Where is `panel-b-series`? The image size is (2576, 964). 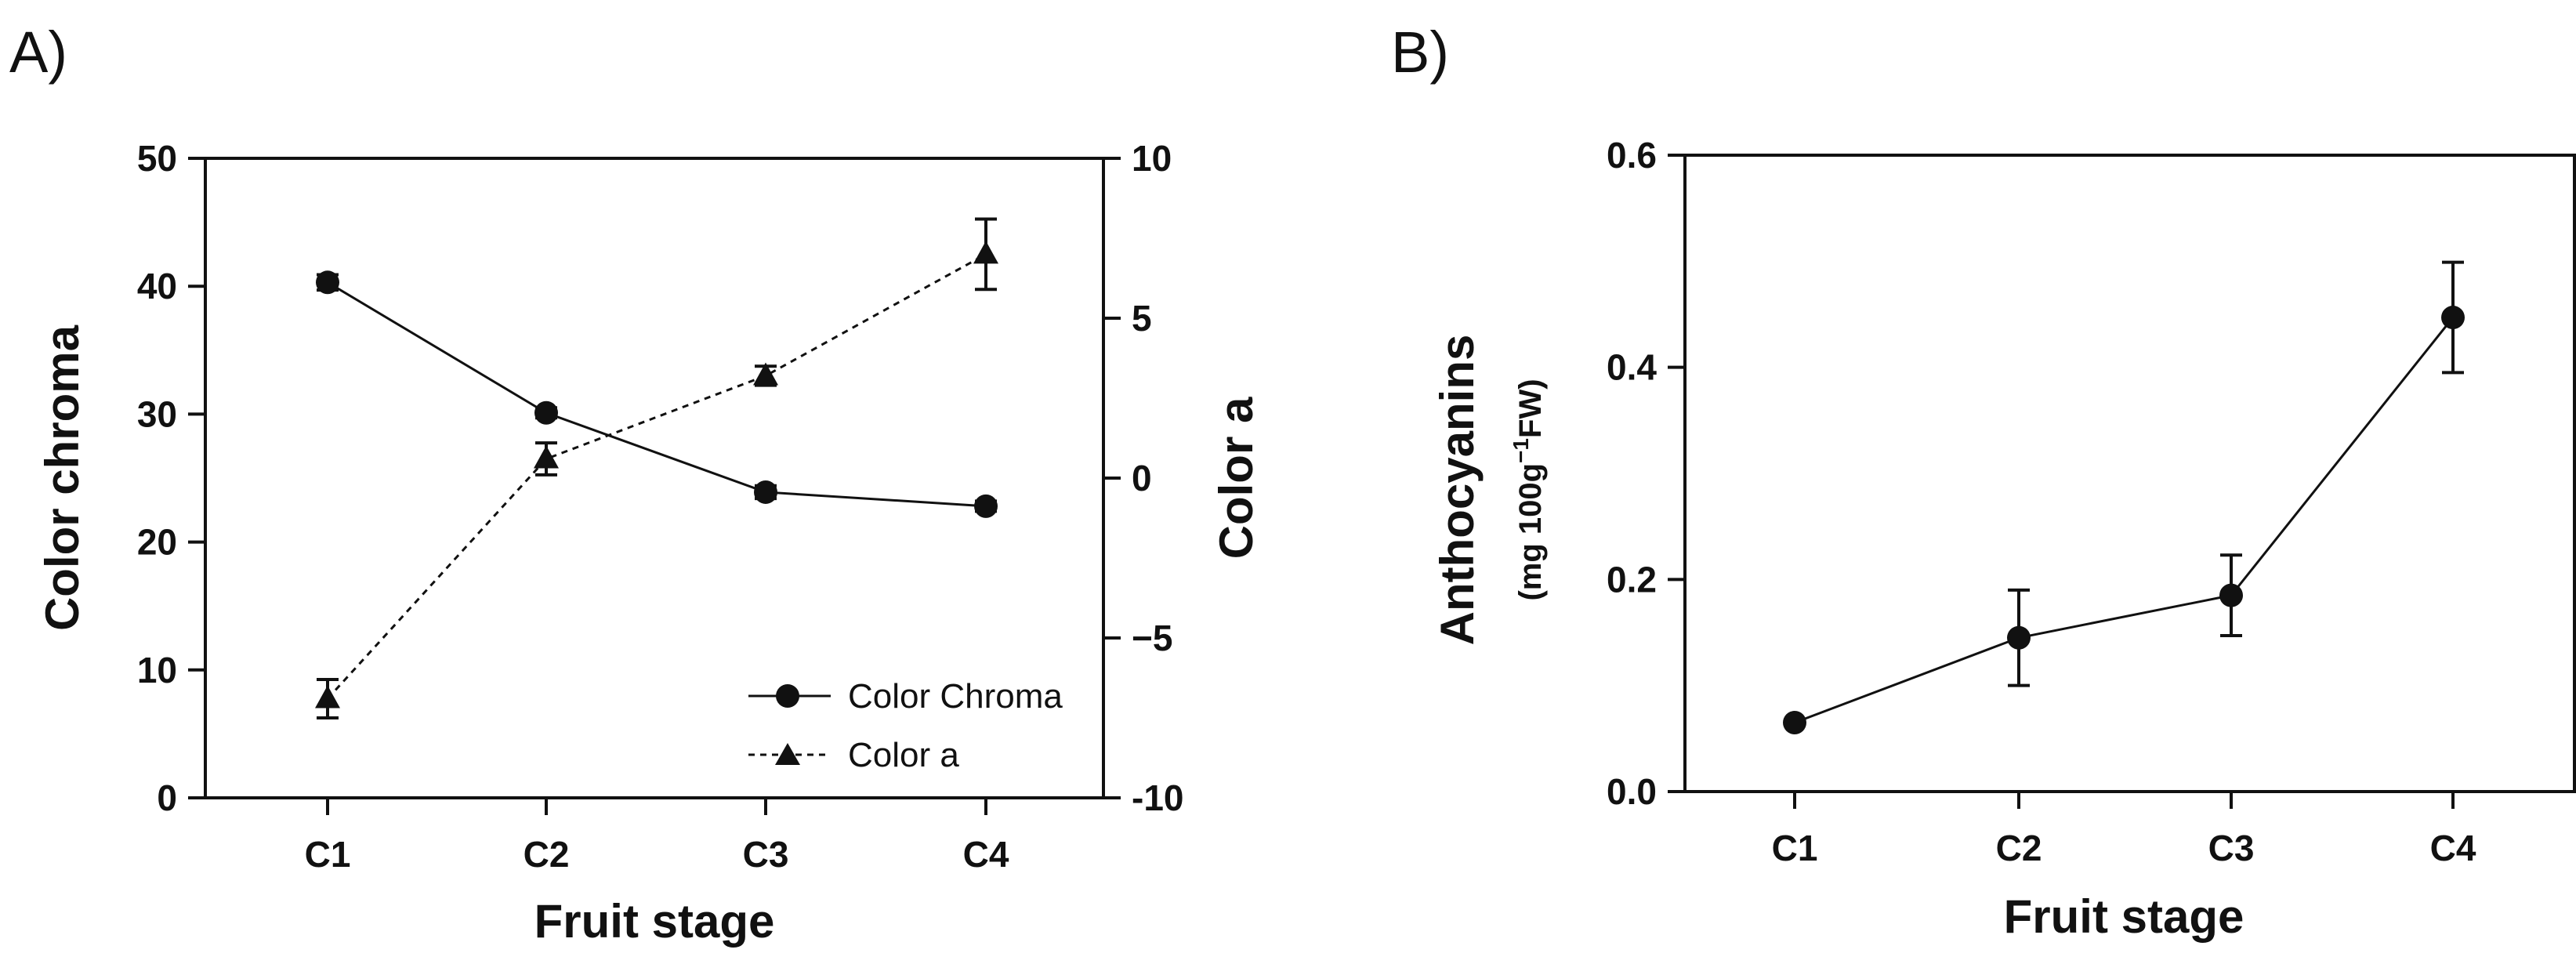
panel-b-series is located at coordinates (2124, 497).